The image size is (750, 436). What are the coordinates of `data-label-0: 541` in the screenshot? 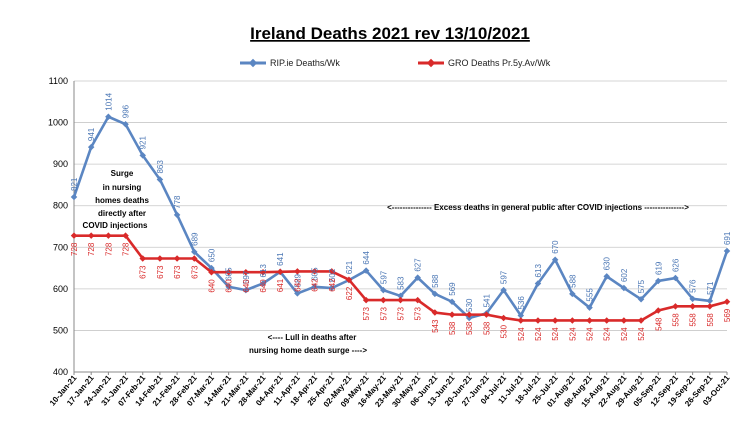 It's located at (486, 300).